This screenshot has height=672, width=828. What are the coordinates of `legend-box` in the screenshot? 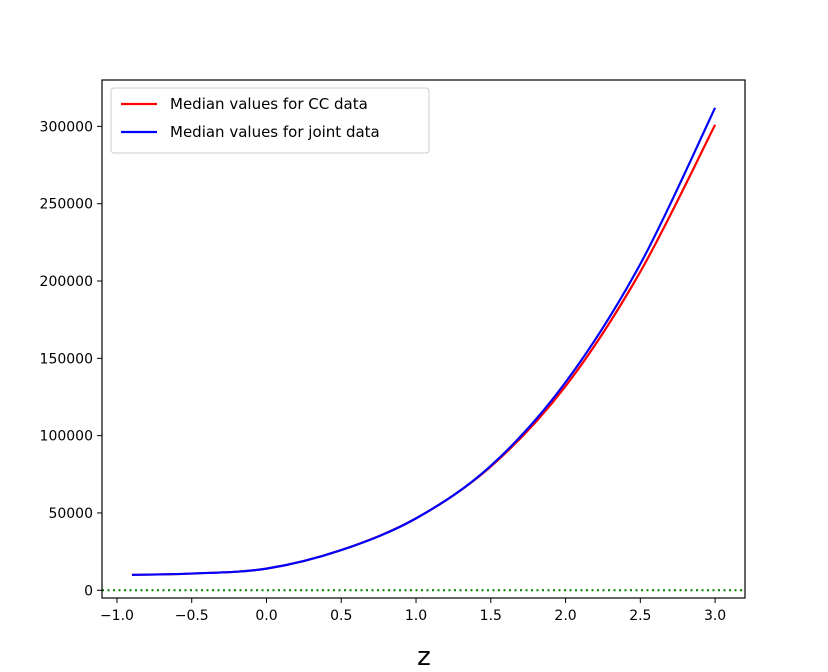 It's located at (270, 120).